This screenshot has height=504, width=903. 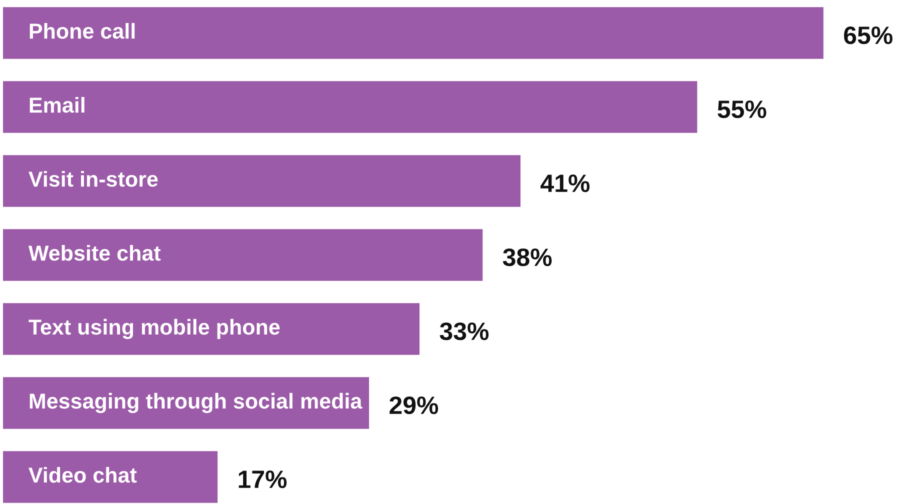 I want to click on y-tick-label: Website chat, so click(x=94, y=252).